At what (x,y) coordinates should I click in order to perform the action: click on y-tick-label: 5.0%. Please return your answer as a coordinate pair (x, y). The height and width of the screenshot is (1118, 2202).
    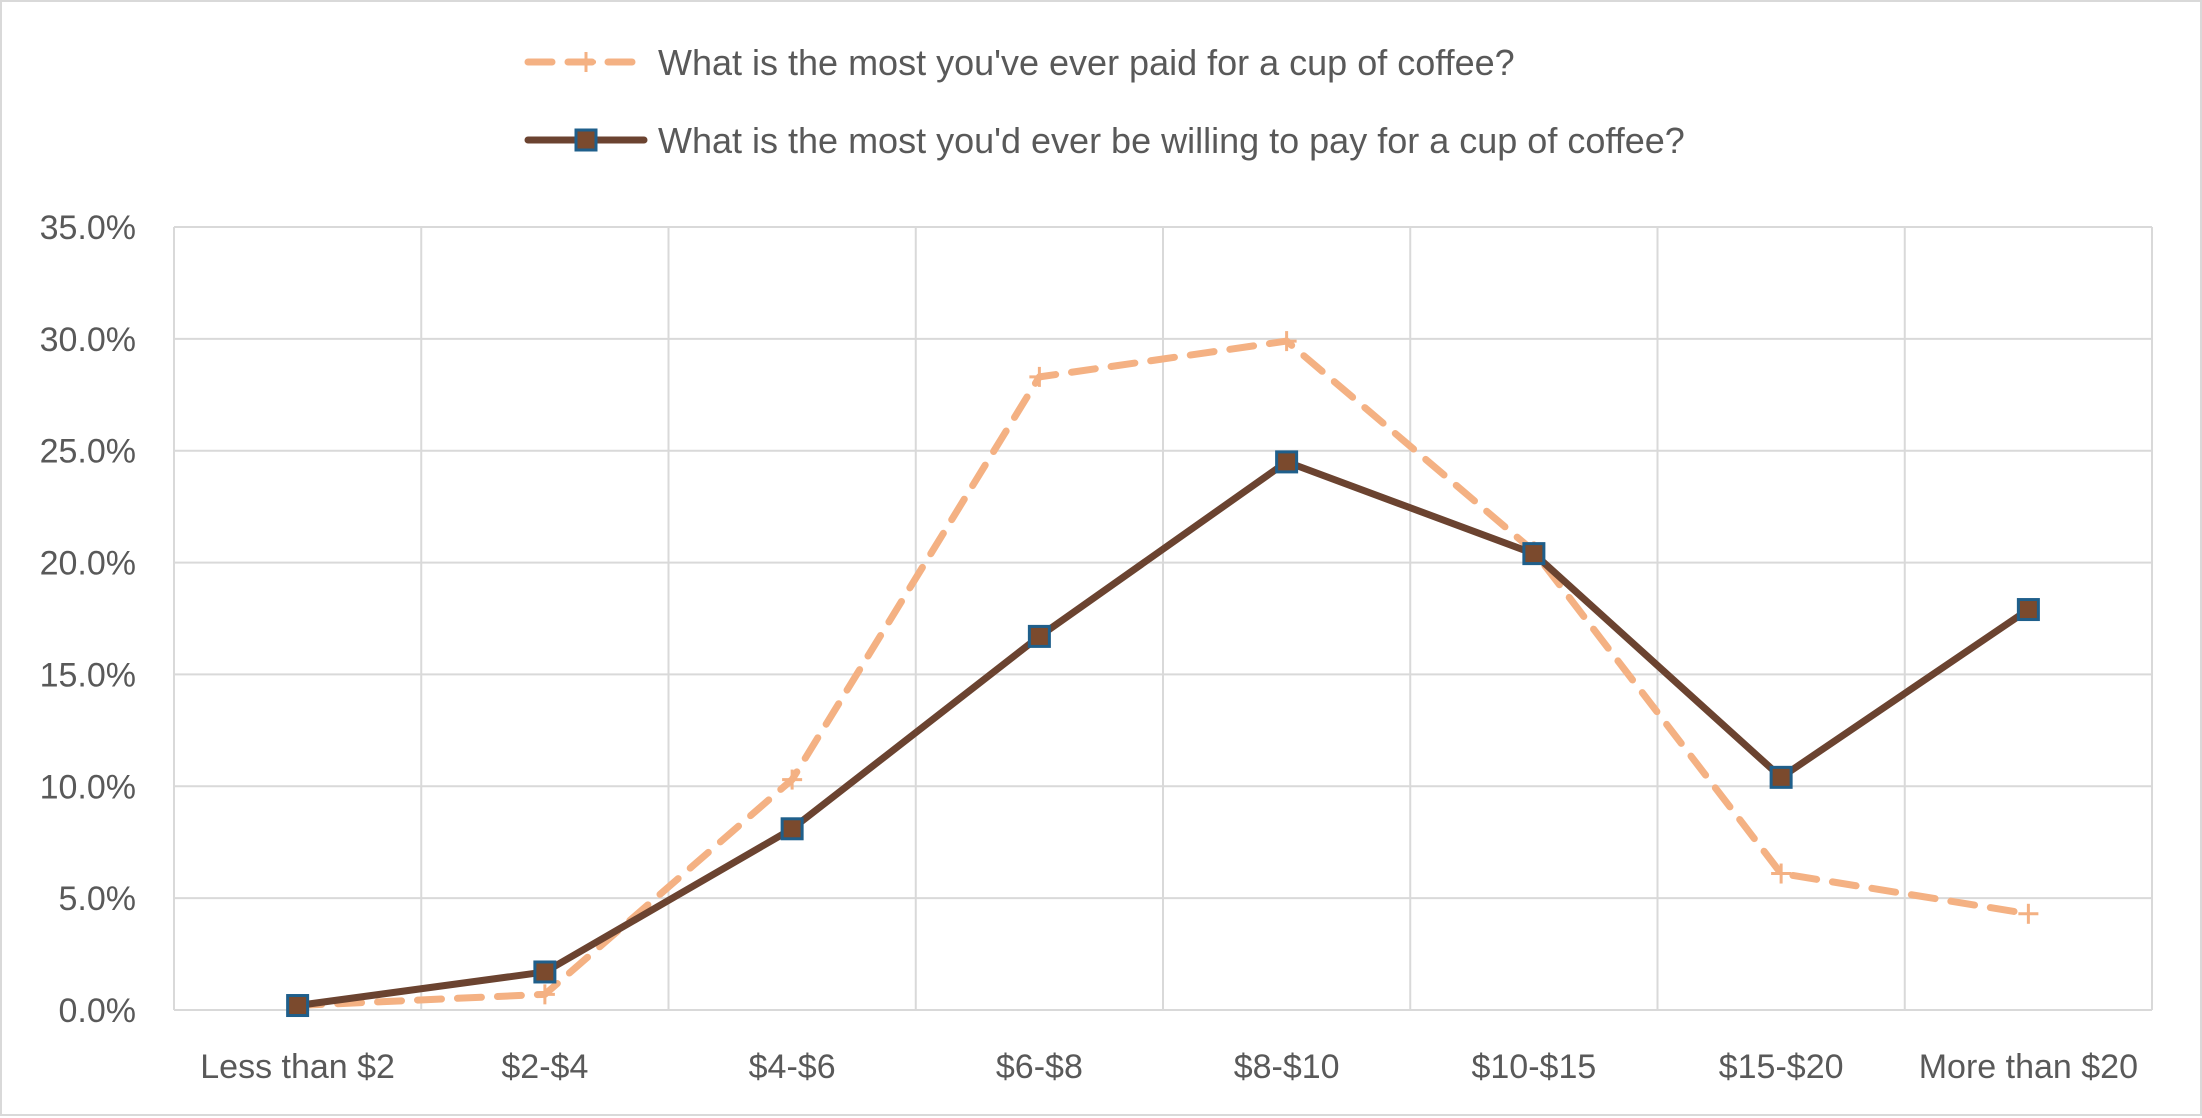
    Looking at the image, I should click on (98, 899).